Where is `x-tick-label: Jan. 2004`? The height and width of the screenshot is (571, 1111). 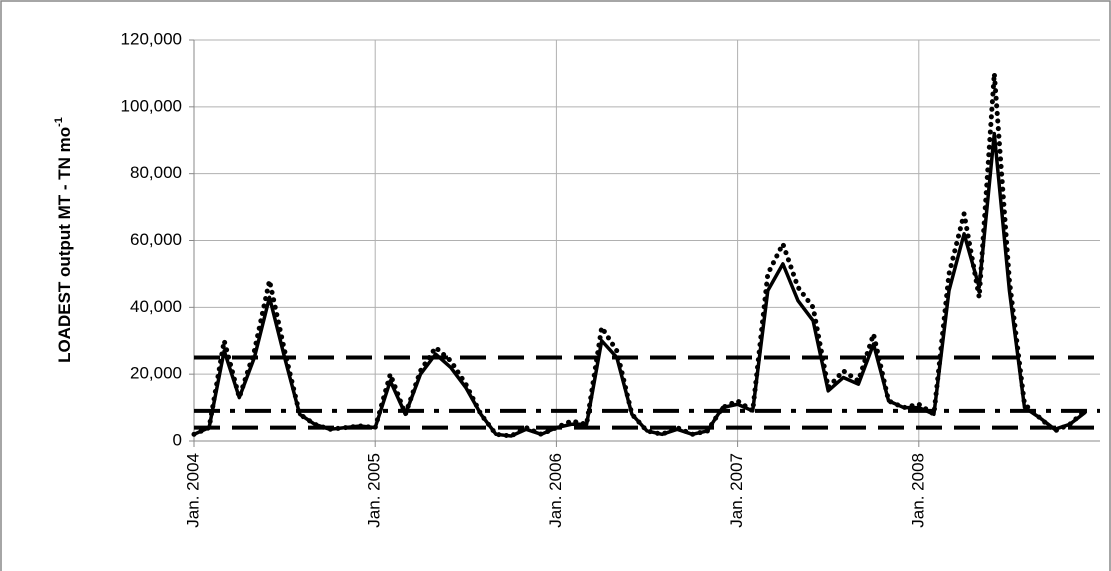
x-tick-label: Jan. 2004 is located at coordinates (192, 490).